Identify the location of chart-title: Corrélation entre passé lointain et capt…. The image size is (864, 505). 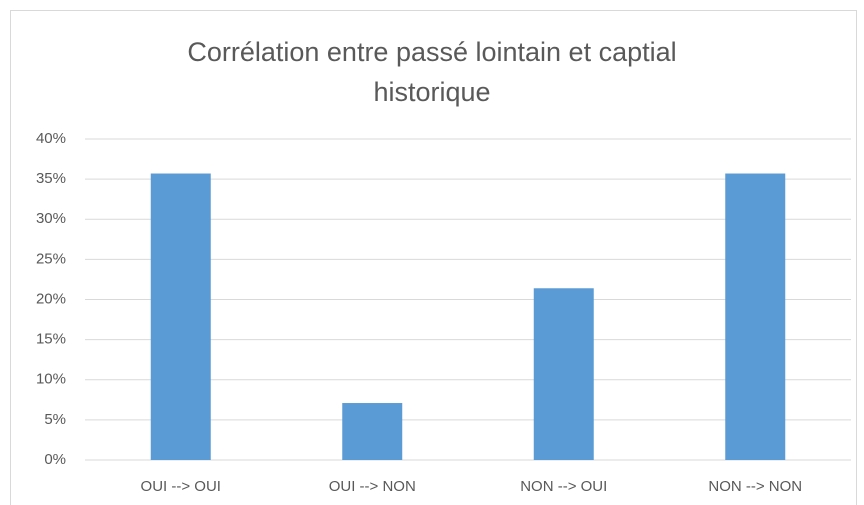
(432, 72).